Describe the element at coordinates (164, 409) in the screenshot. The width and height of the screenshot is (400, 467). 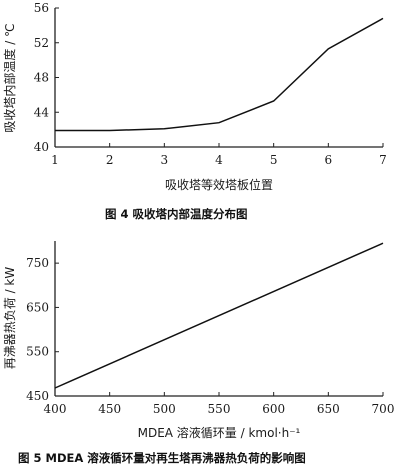
I see `x-tick-label: 500` at that location.